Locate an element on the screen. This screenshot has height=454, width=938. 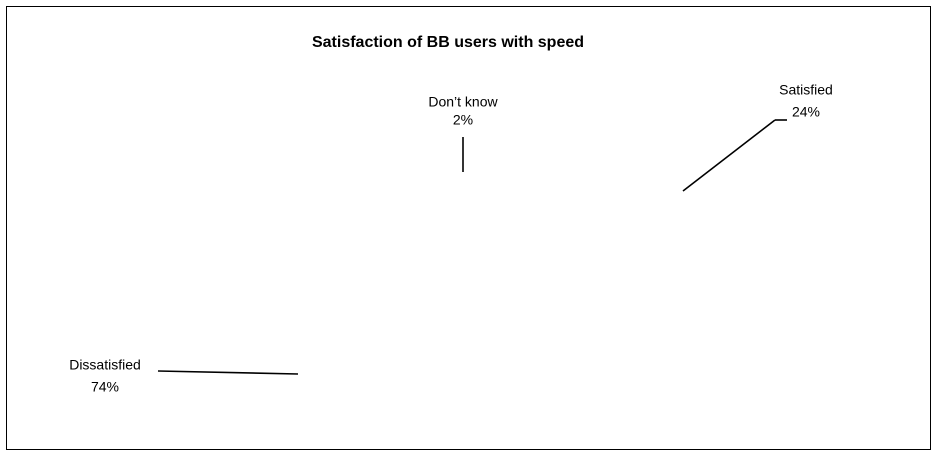
slice-value-label: 74% is located at coordinates (105, 387).